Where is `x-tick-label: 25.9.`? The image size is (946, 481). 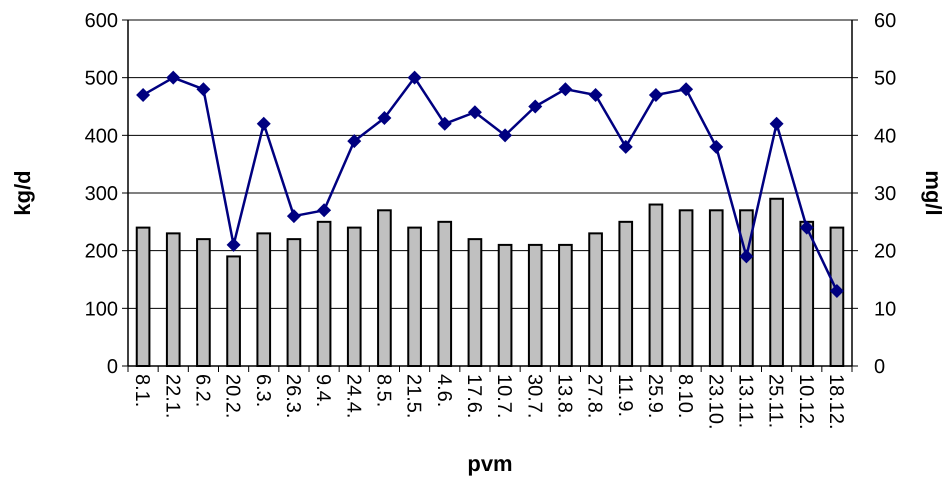
x-tick-label: 25.9. is located at coordinates (655, 396).